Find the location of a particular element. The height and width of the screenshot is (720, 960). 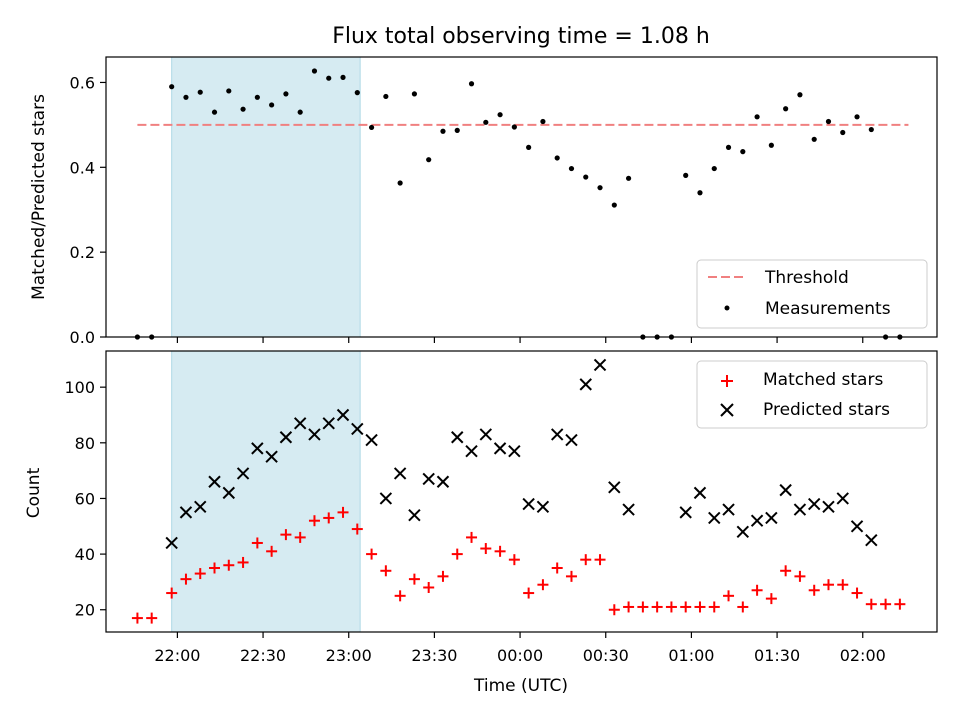

legend-matched-label: Matched stars is located at coordinates (823, 380).